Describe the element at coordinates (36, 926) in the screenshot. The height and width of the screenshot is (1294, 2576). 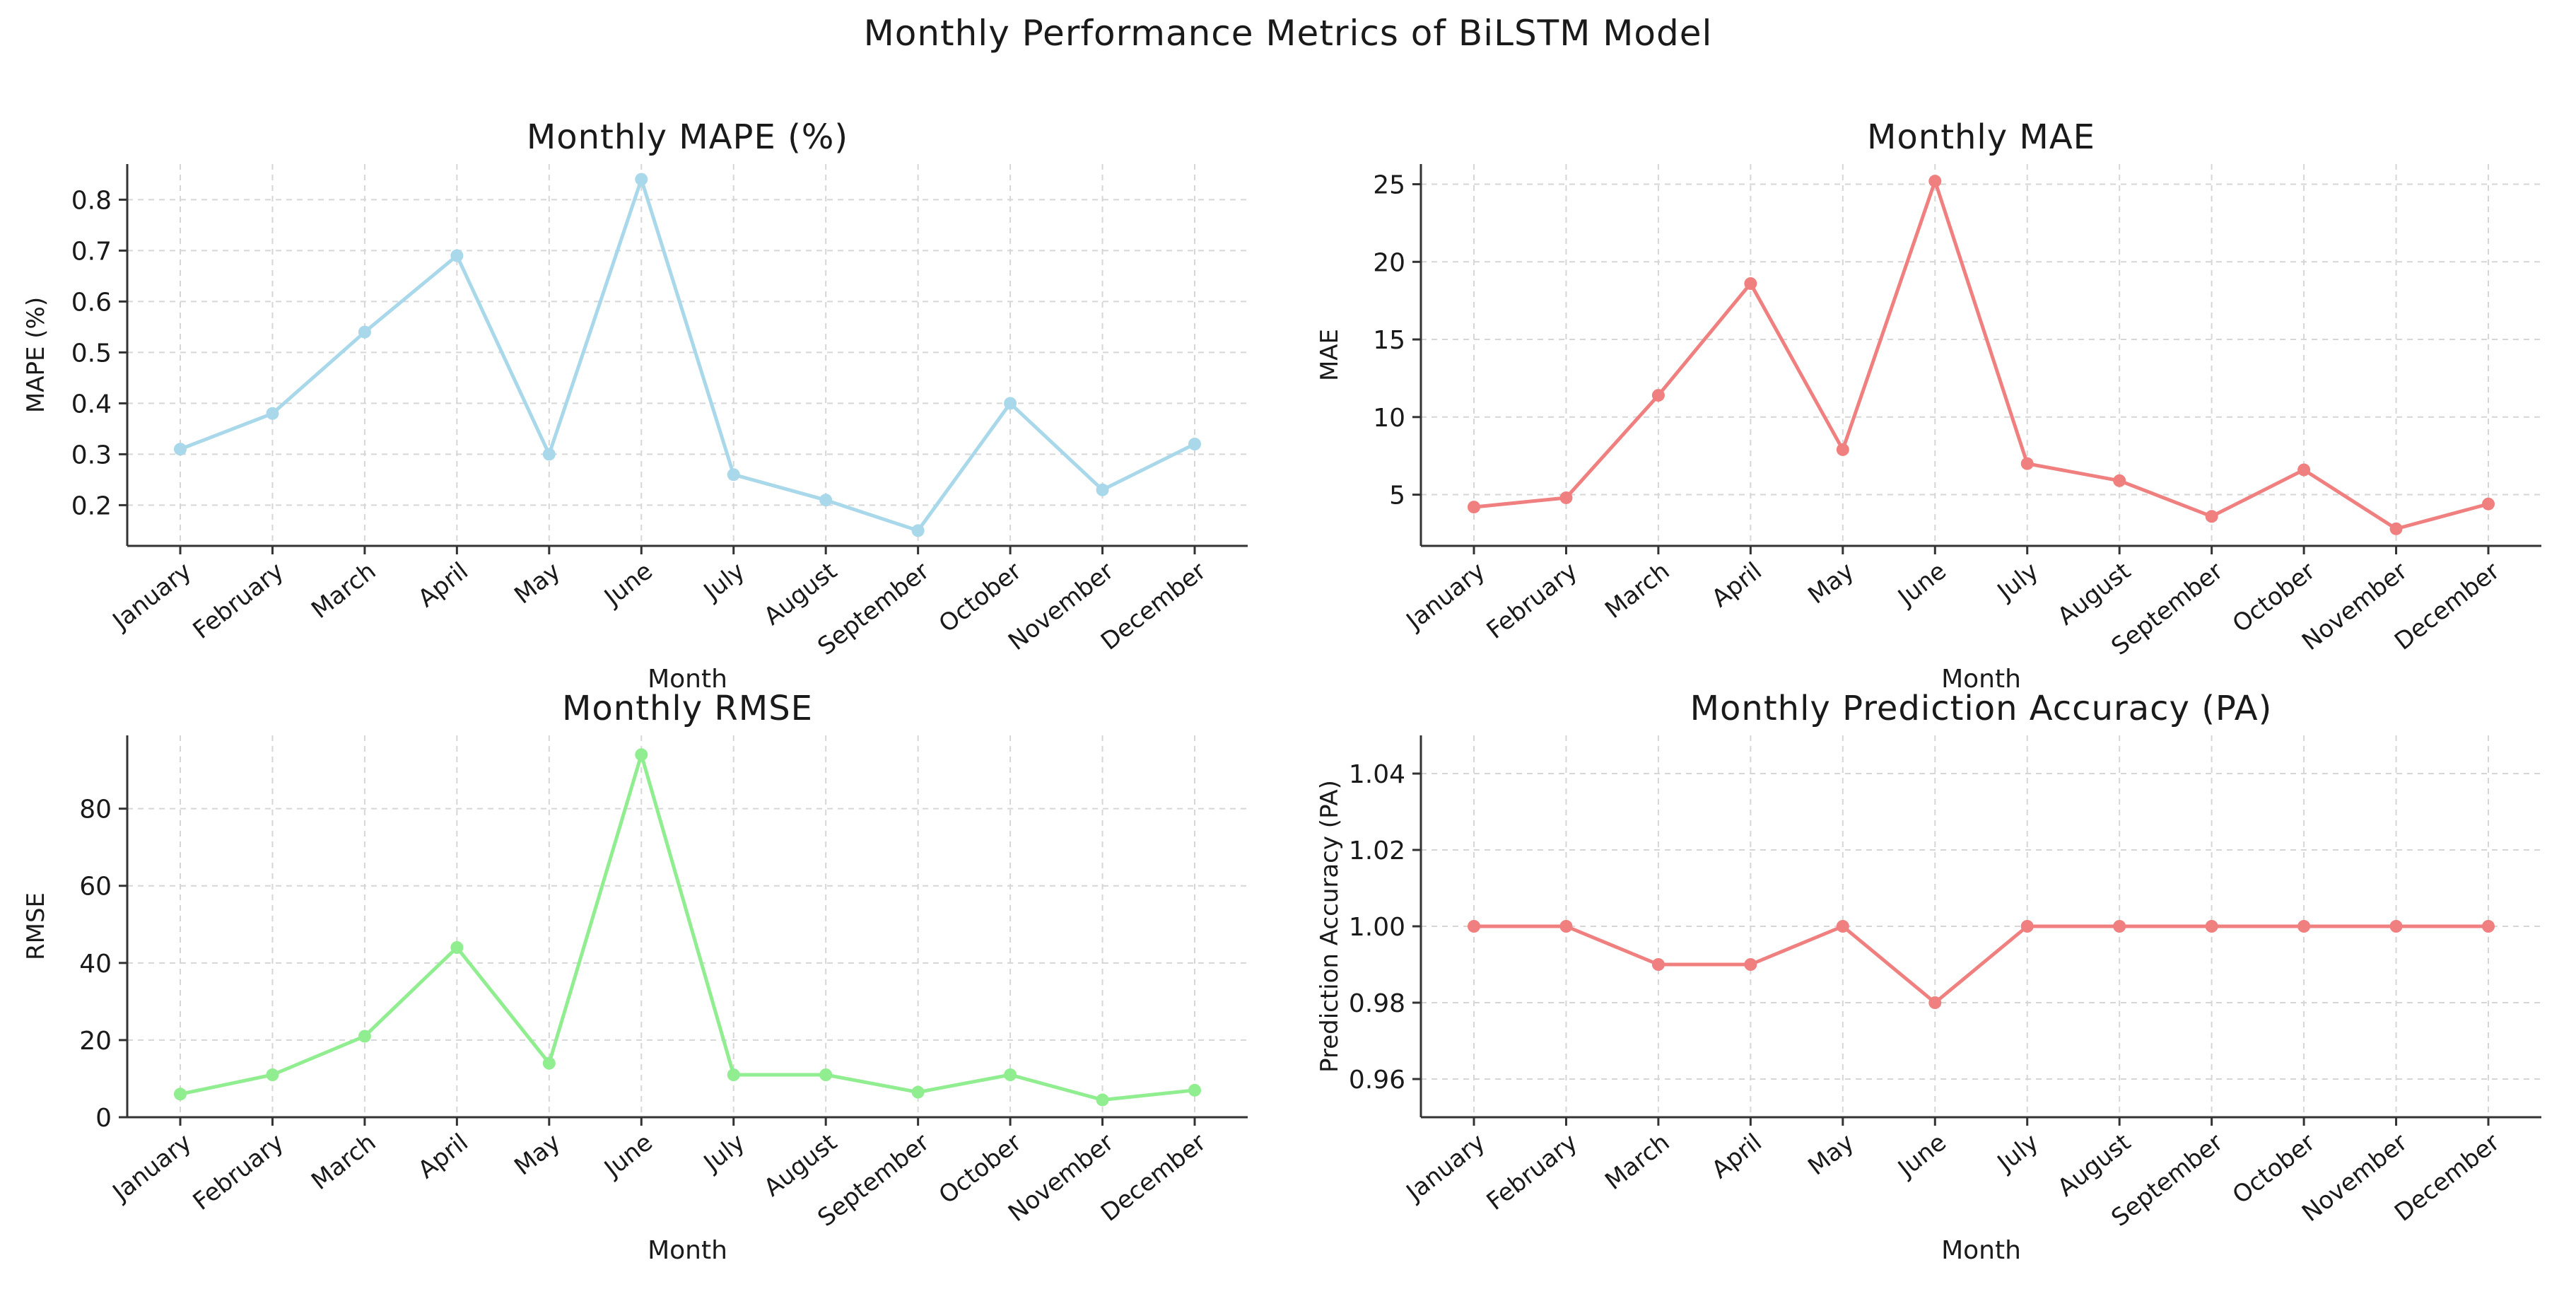
I see `y-axis-label: RMSE` at that location.